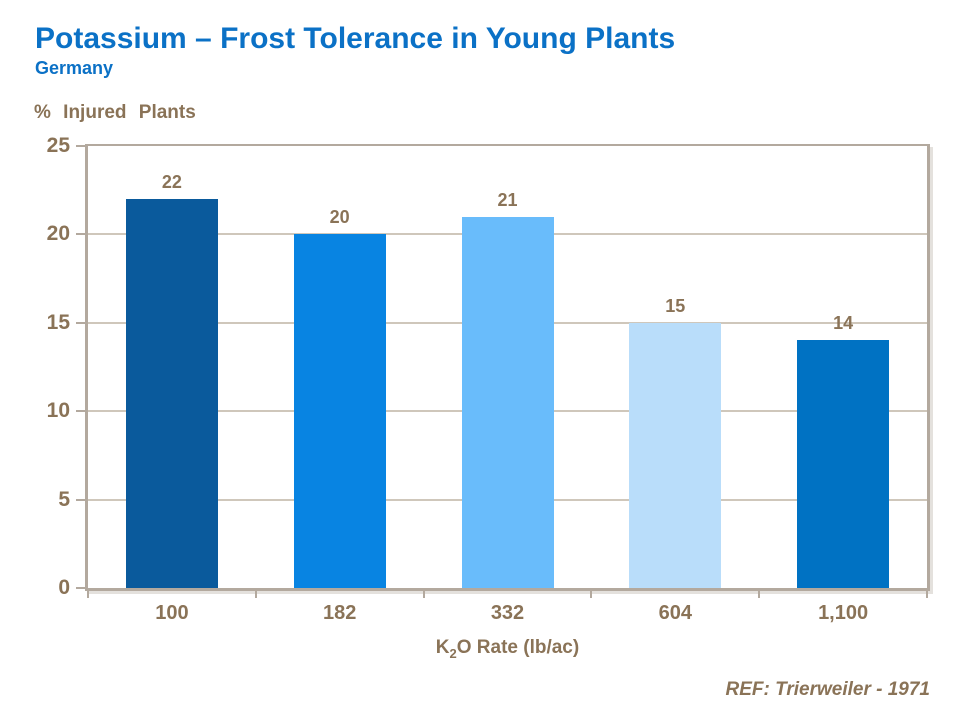 The width and height of the screenshot is (960, 720). Describe the element at coordinates (74, 68) in the screenshot. I see `page-subtitle: Germany` at that location.